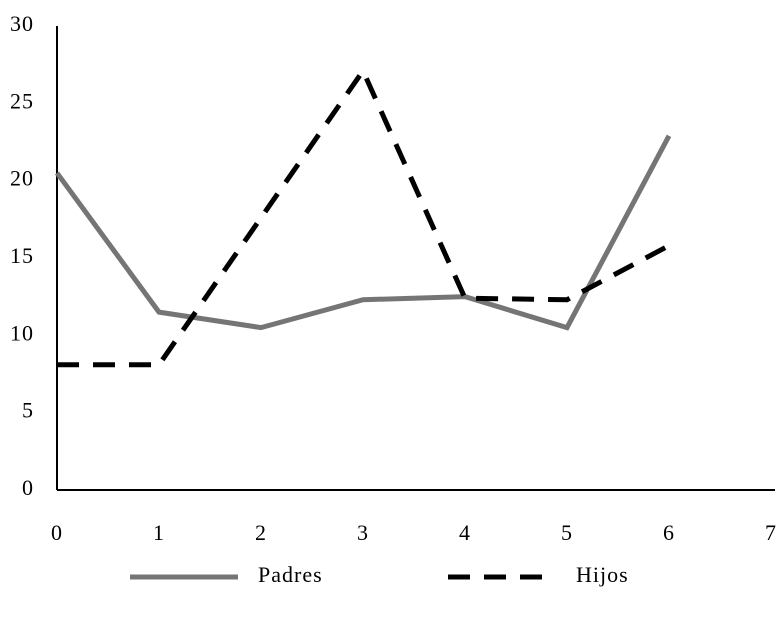 This screenshot has width=780, height=617. What do you see at coordinates (290, 574) in the screenshot?
I see `legend-label: Padres` at bounding box center [290, 574].